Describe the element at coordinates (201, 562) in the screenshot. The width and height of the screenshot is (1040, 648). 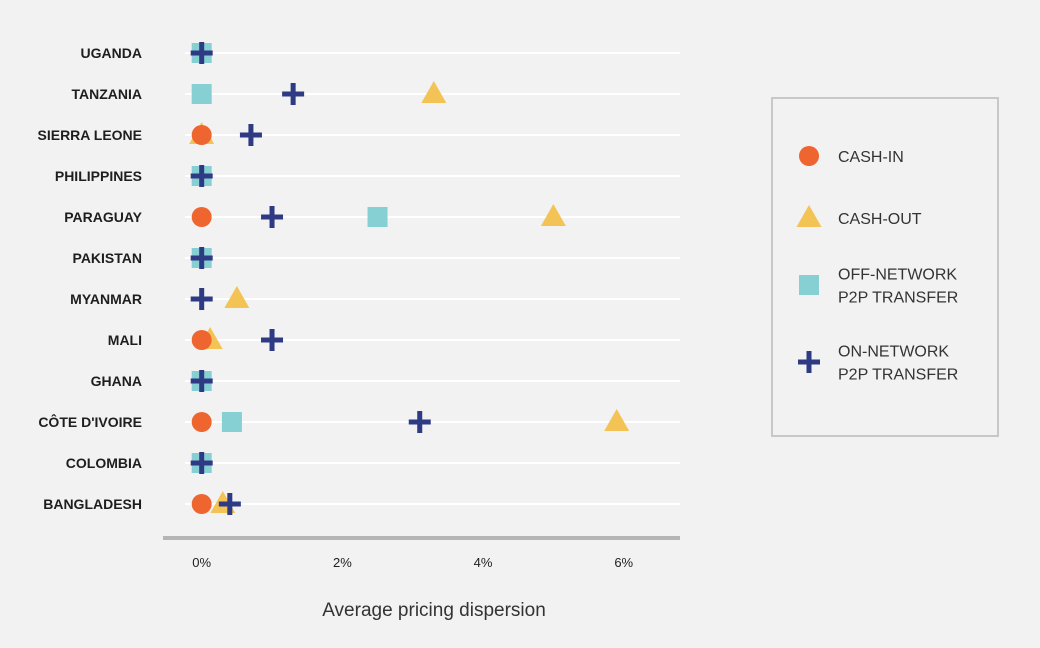
I see `x-tick-label: 0%` at that location.